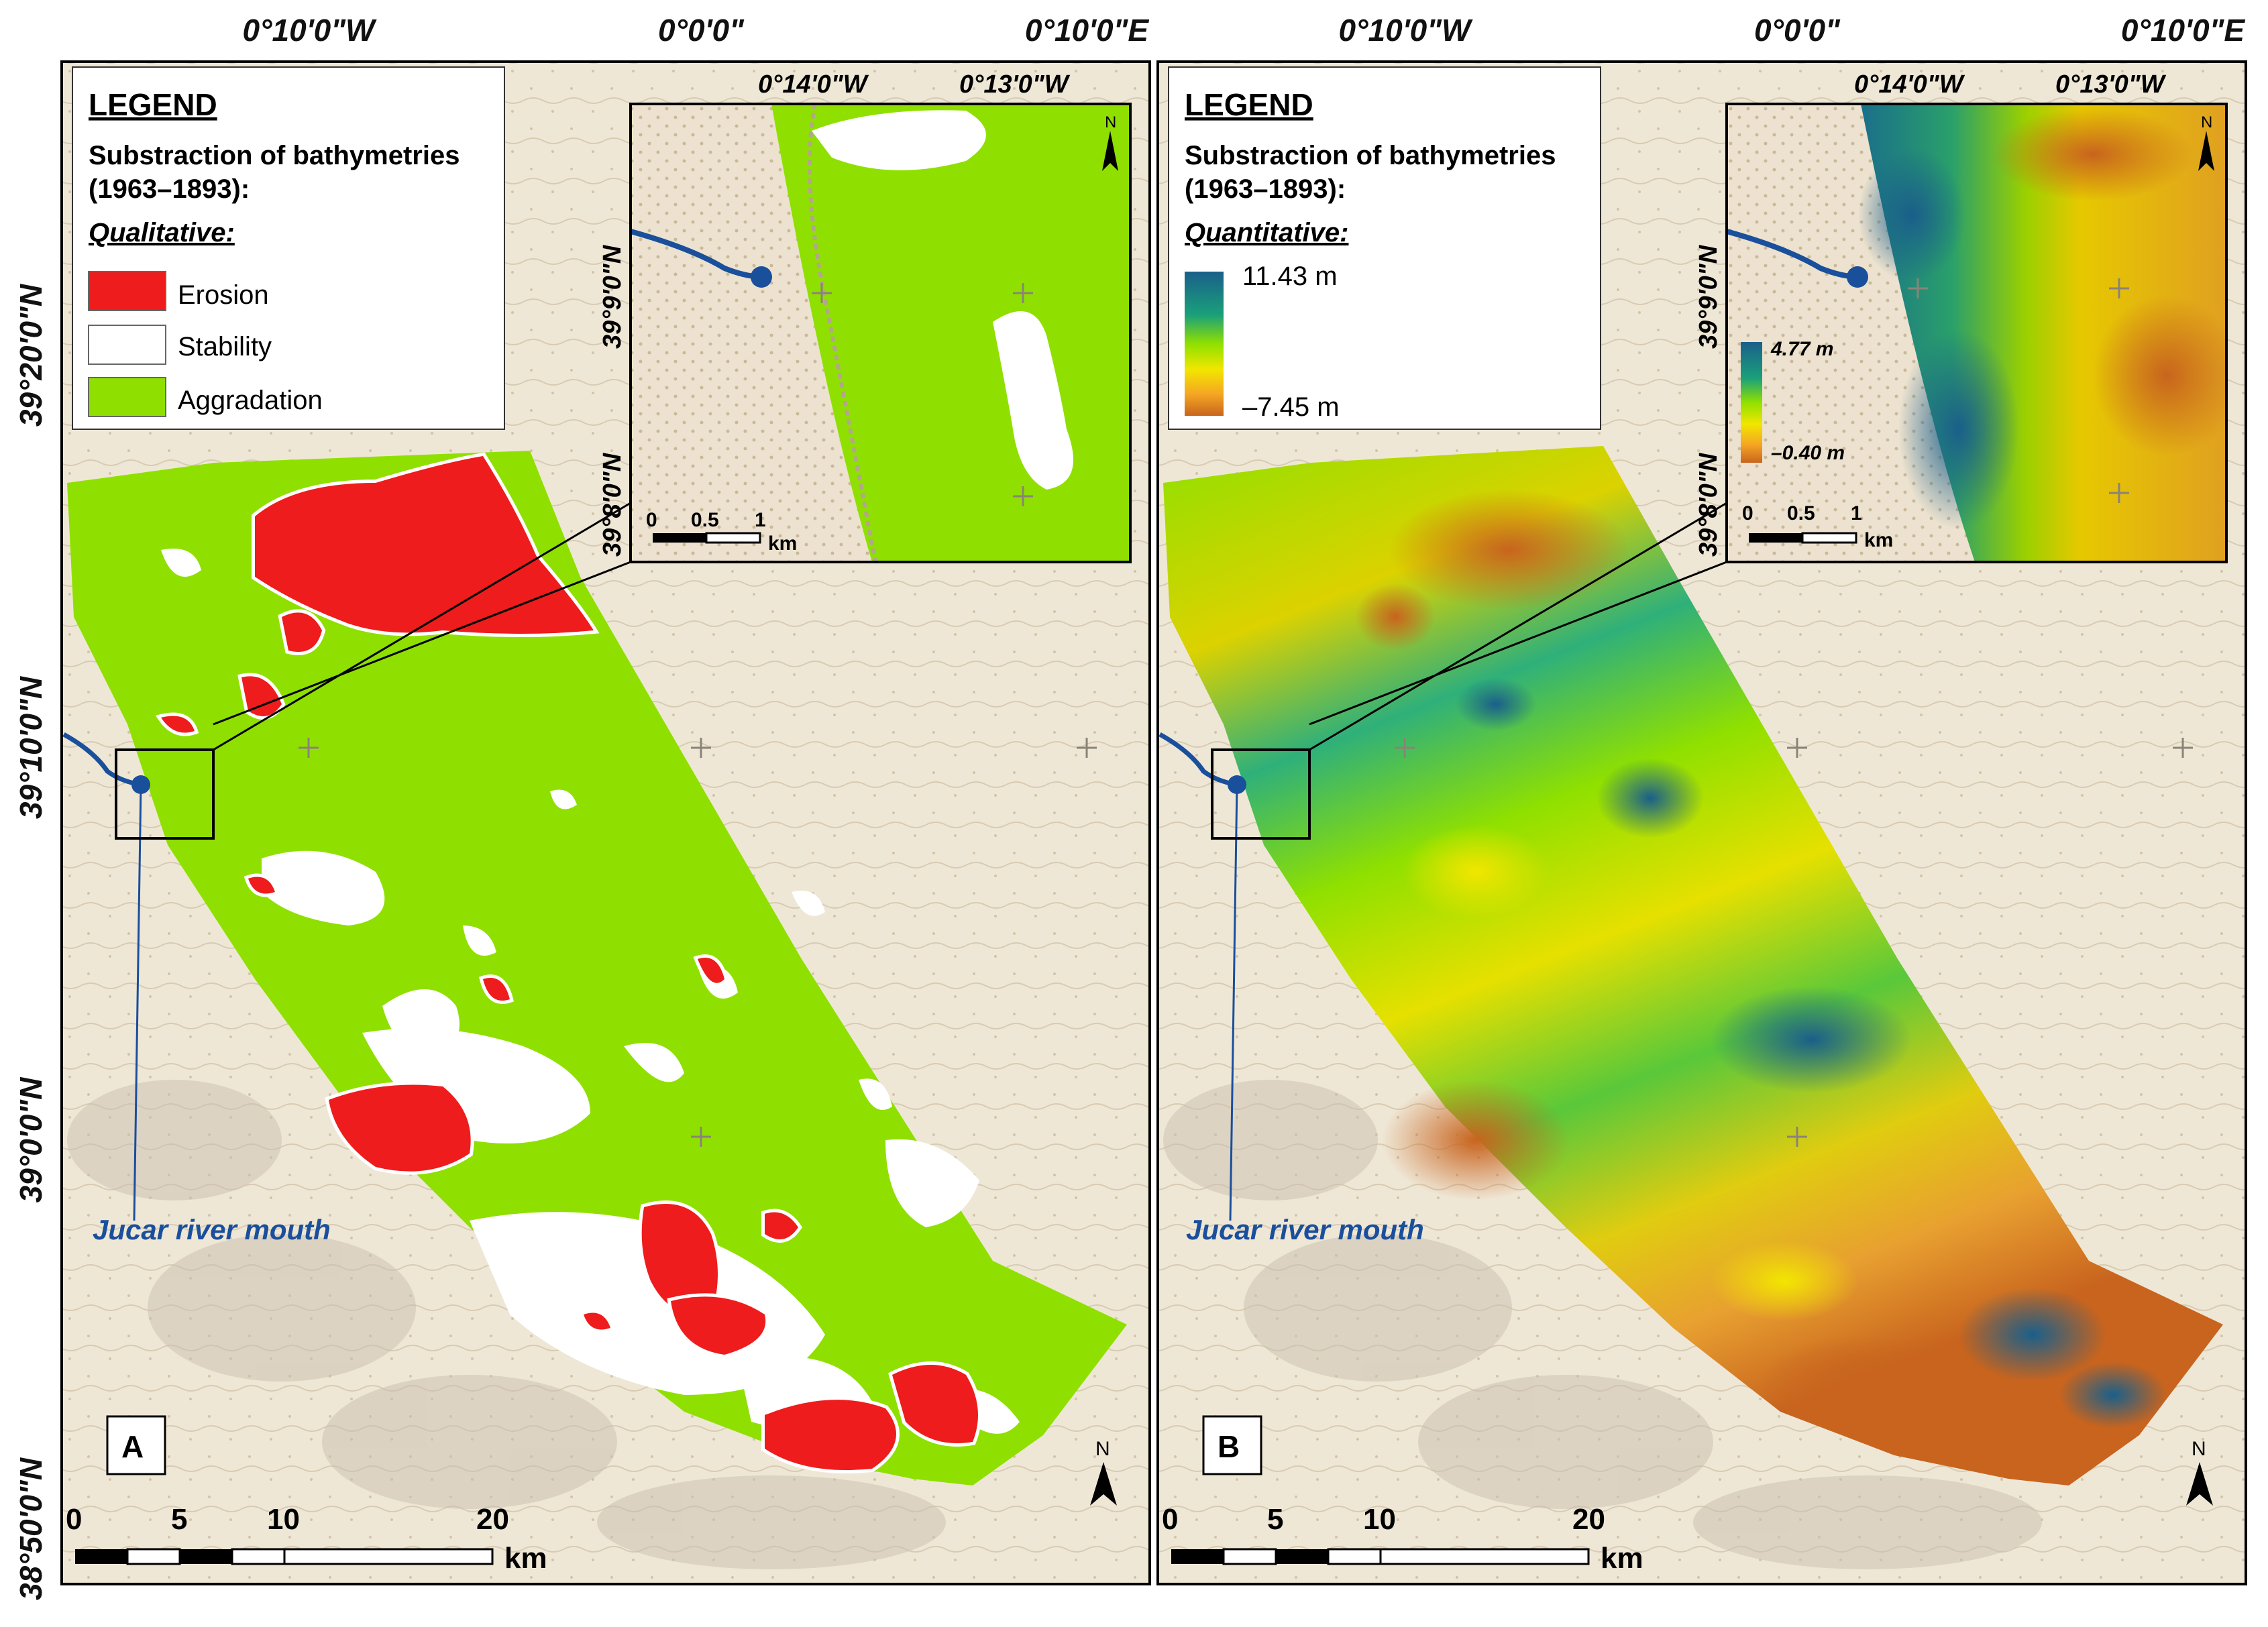  Describe the element at coordinates (1801, 349) in the screenshot. I see `inset-ramp-max: 4.77 m` at that location.